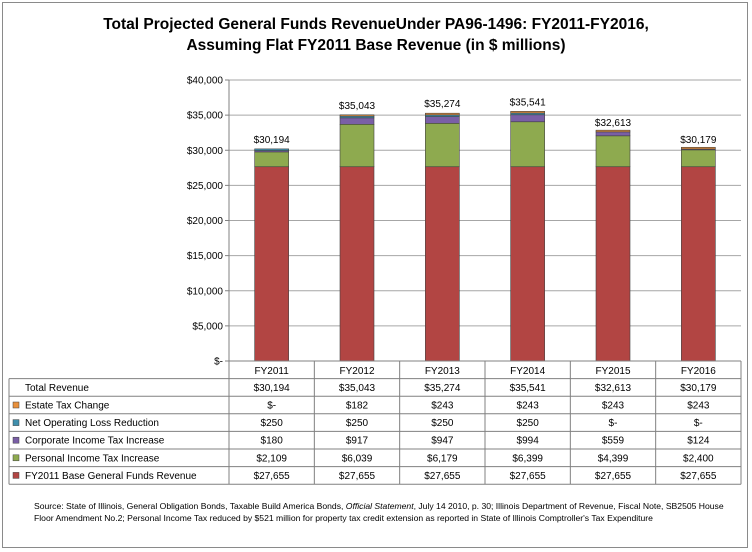 This screenshot has height=552, width=752. Describe the element at coordinates (205, 116) in the screenshot. I see `y-tick-label: $35,000` at that location.